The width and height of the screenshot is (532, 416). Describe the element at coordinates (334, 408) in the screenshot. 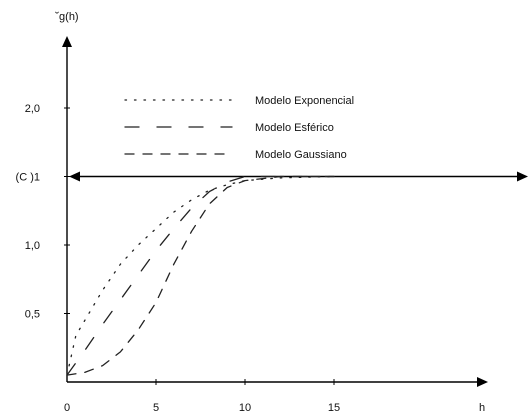

I see `x-tick-label: 15` at that location.